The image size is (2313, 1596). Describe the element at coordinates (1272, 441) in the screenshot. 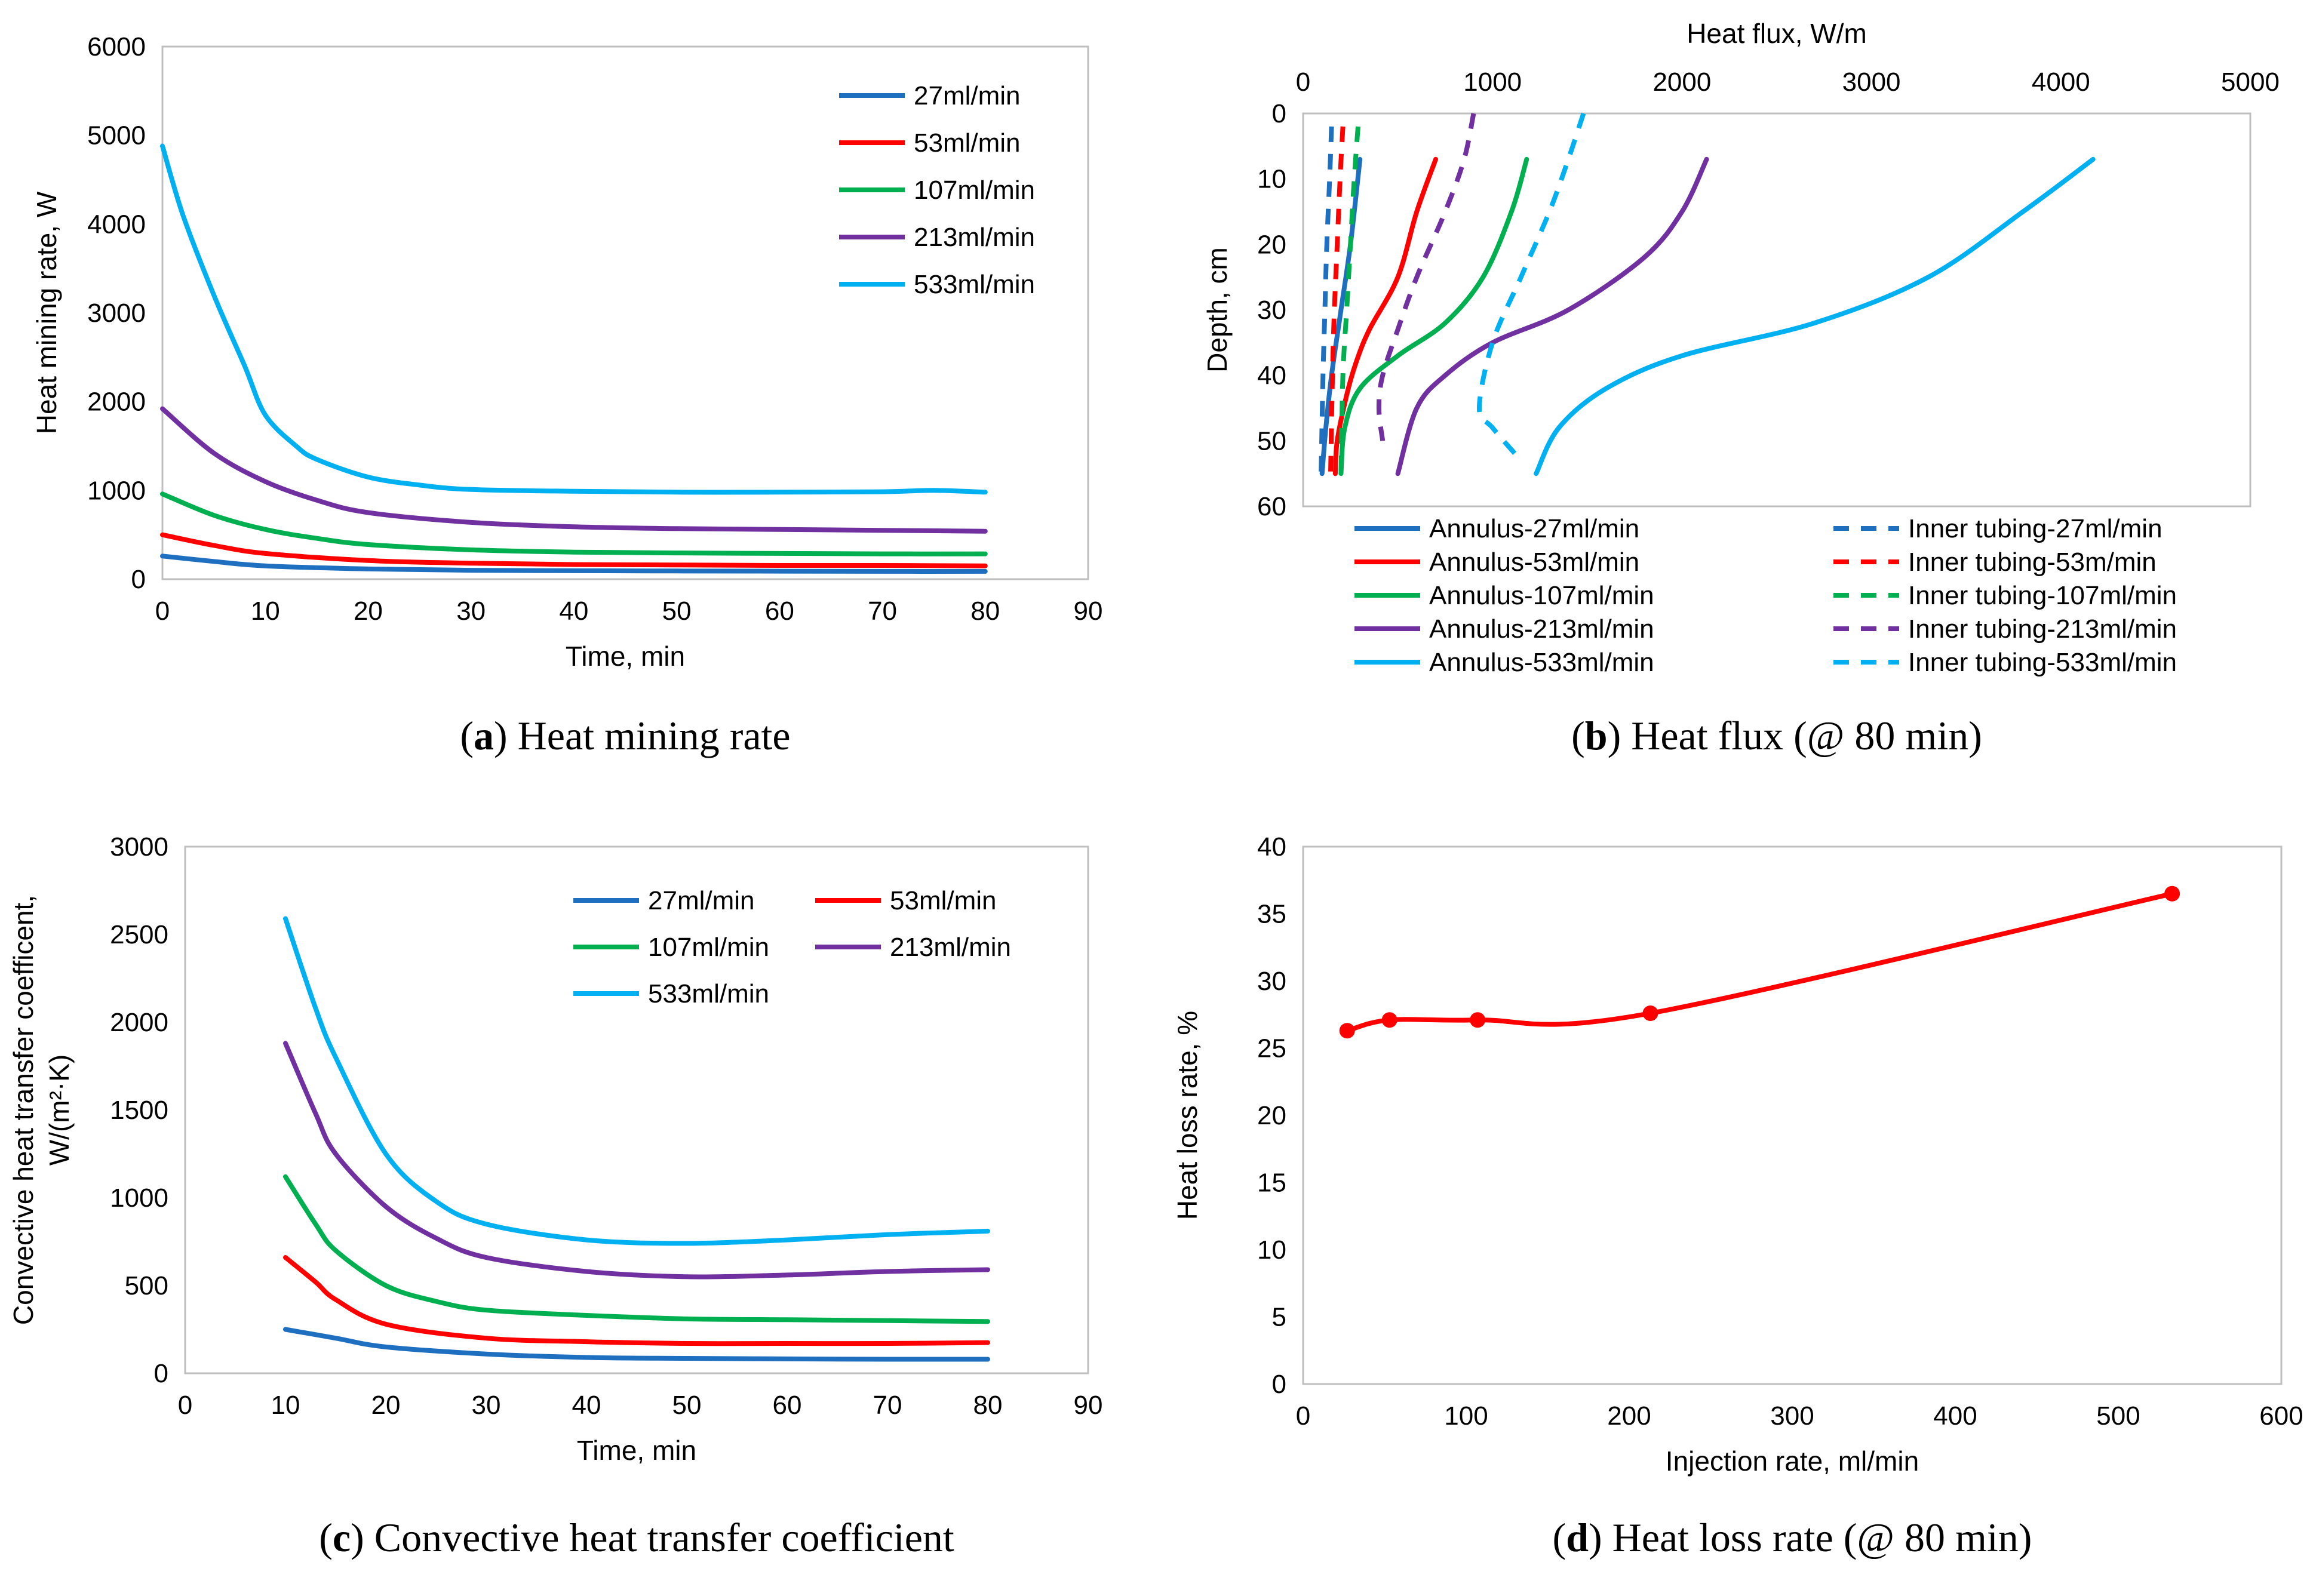

I see `y-tick-label: 50` at that location.